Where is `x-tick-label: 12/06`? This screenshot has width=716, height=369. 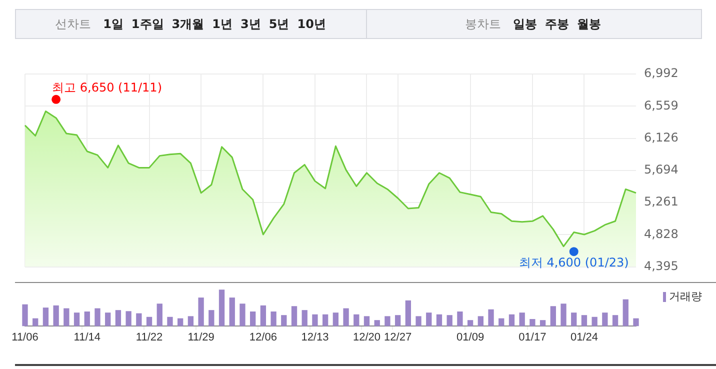
x-tick-label: 12/06 is located at coordinates (263, 337).